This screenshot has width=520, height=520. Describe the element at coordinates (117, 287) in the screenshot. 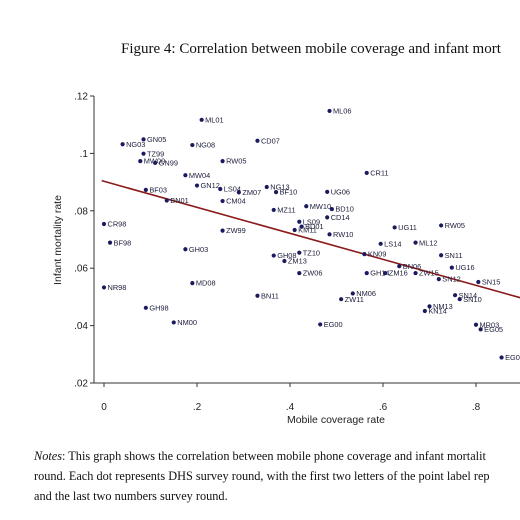

I see `point-label: NR98` at that location.